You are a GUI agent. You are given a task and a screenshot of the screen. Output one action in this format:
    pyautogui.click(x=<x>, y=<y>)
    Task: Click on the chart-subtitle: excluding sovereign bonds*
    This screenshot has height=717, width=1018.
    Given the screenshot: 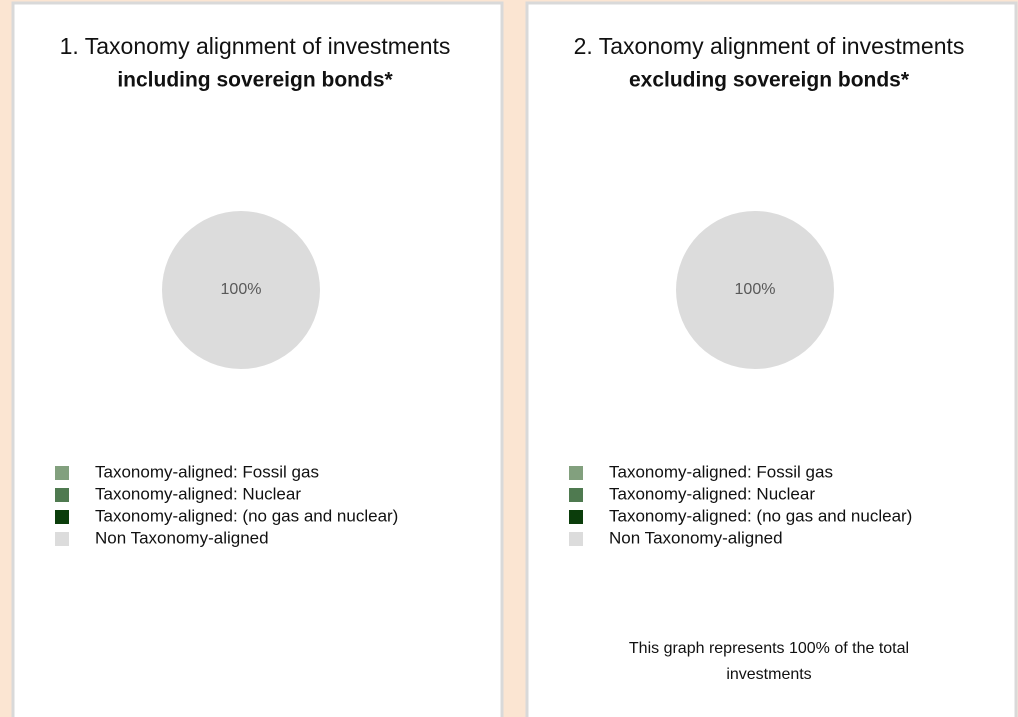 What is the action you would take?
    pyautogui.click(x=769, y=80)
    